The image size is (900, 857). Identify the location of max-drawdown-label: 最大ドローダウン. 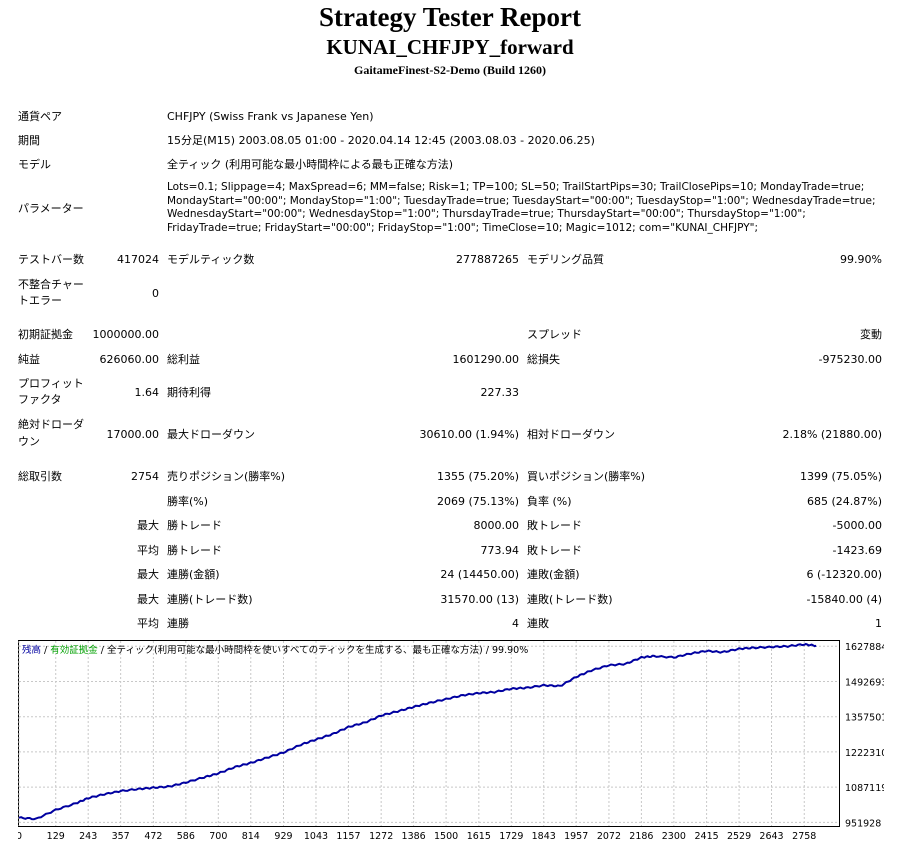
(211, 434).